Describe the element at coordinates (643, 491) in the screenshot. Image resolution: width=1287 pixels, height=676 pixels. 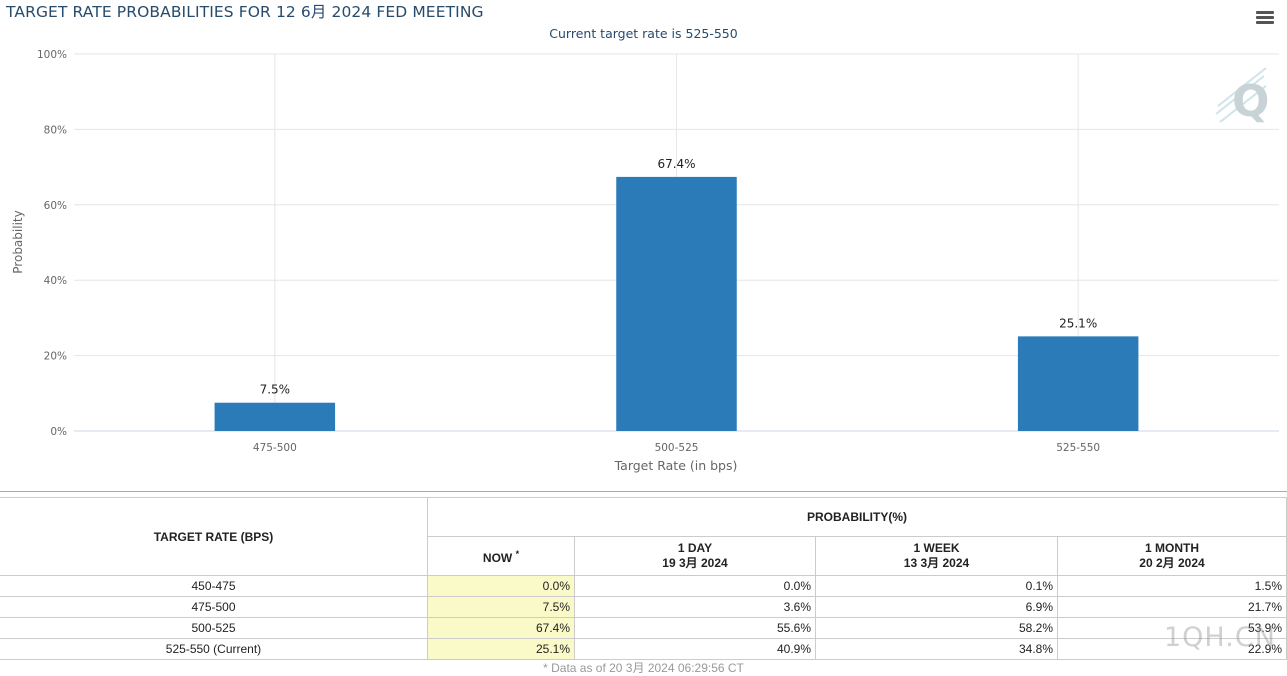
I see `section-divider` at that location.